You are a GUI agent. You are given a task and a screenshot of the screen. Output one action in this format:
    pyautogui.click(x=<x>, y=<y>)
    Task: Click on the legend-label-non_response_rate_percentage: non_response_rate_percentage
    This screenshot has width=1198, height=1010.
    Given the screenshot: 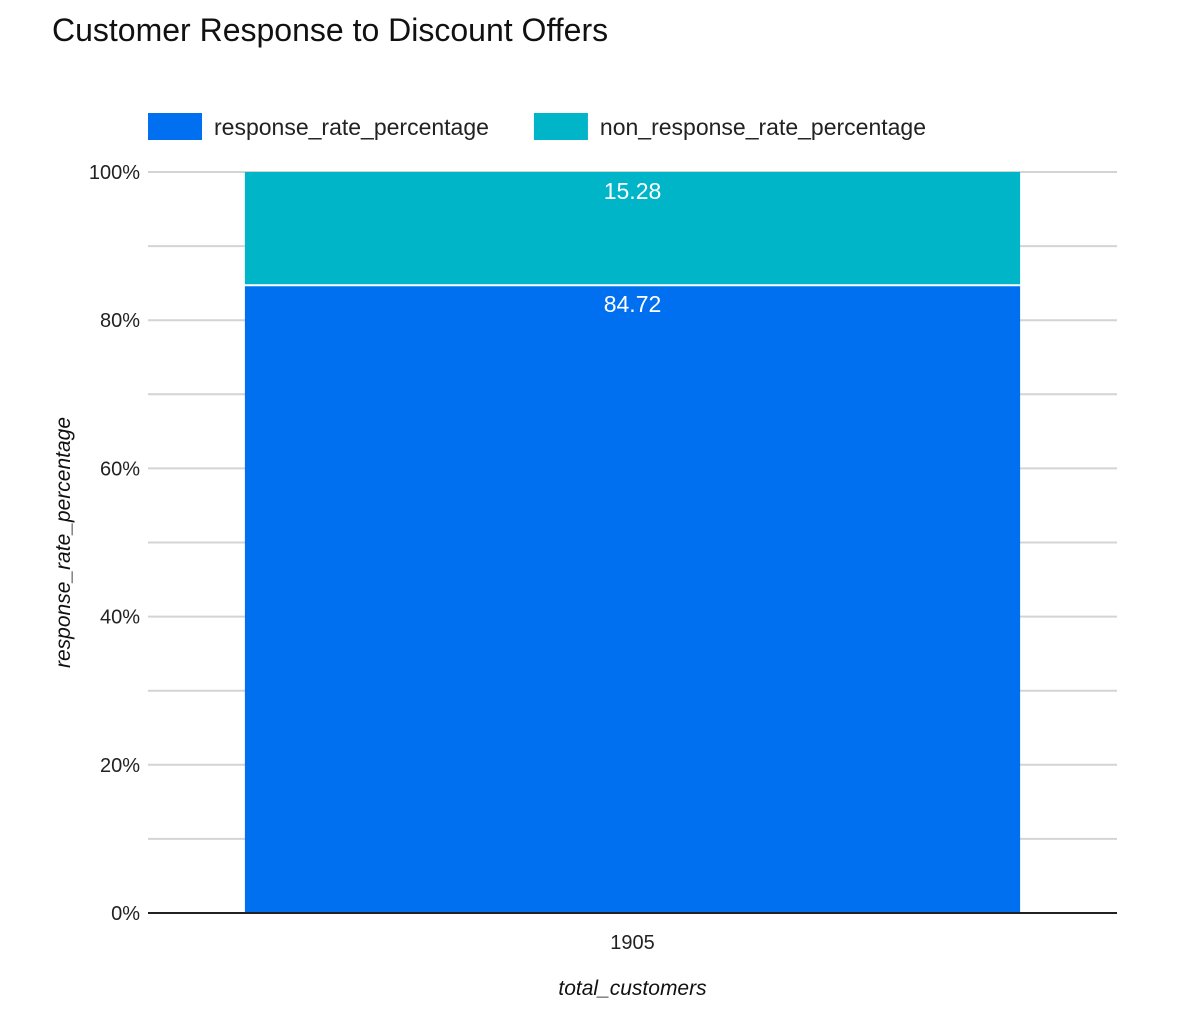 What is the action you would take?
    pyautogui.click(x=763, y=127)
    